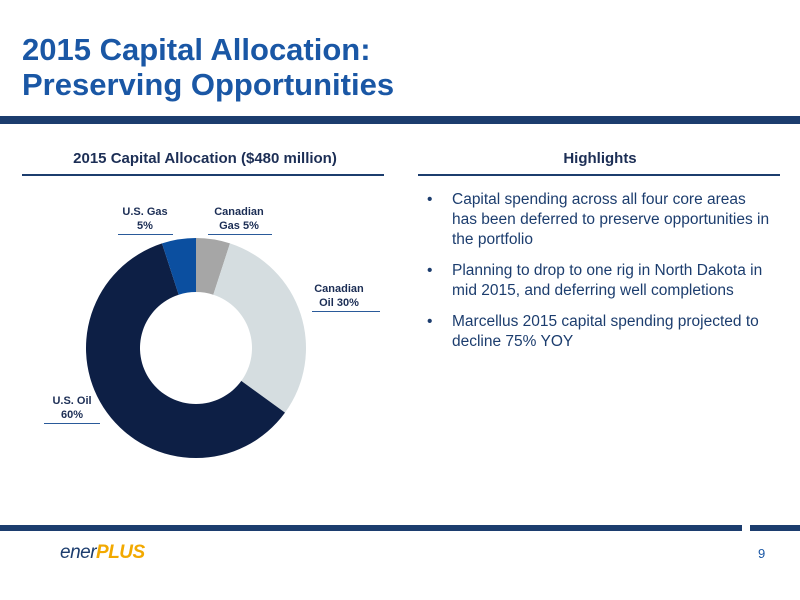  I want to click on slice-label-us-gas-underline, so click(145, 234).